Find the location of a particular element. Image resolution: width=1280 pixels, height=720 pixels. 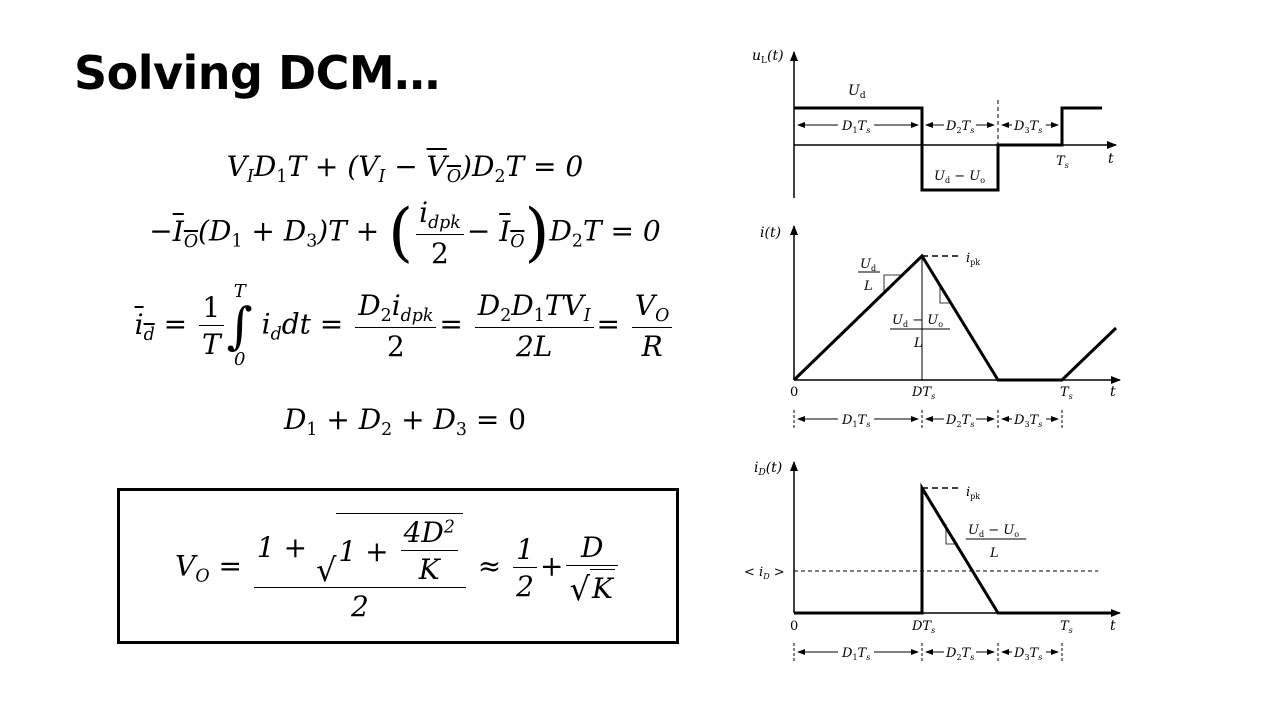

slope2-triangle is located at coordinates (945, 293).